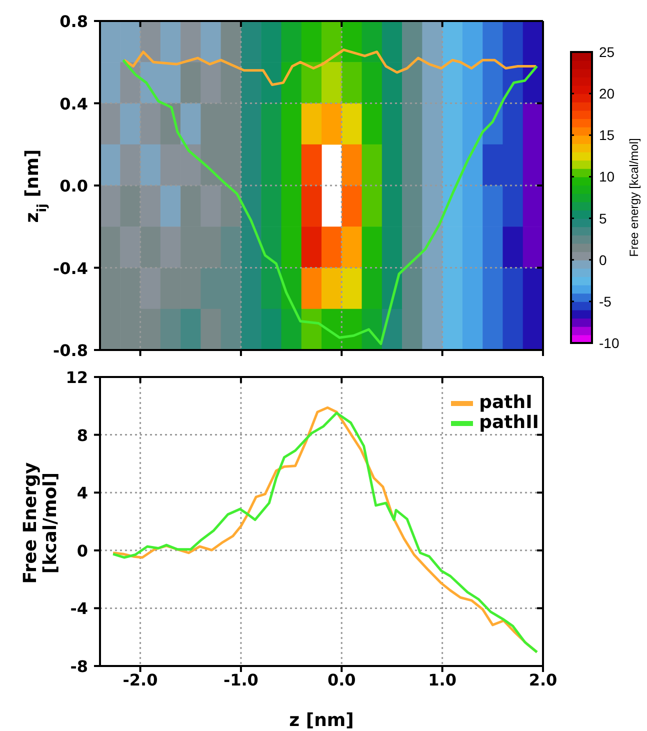  Describe the element at coordinates (82, 435) in the screenshot. I see `y-tick-label: 8` at that location.